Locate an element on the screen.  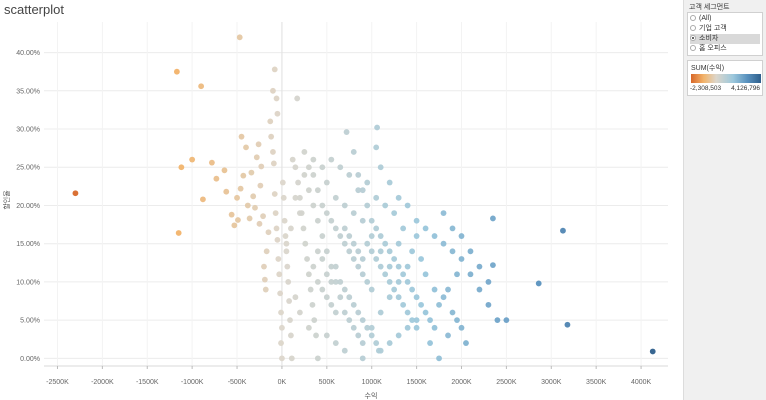
x-tick-label: 3500K is located at coordinates (596, 382).